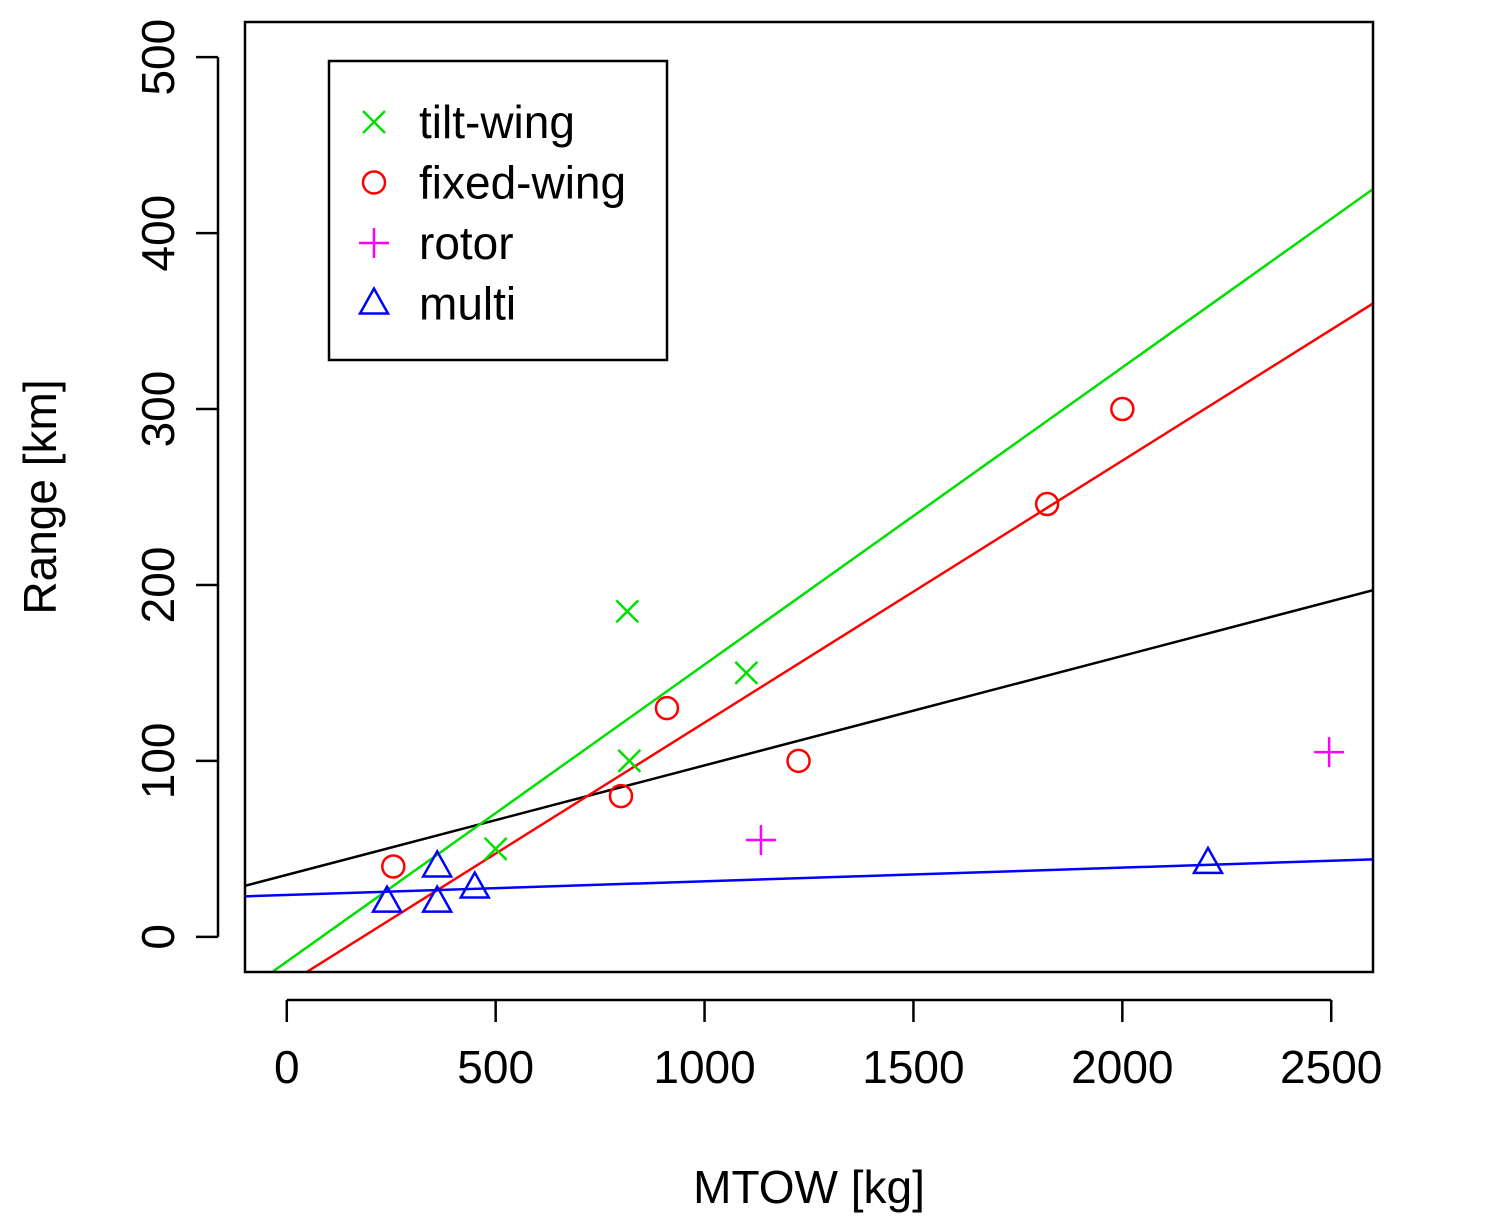 This screenshot has width=1500, height=1230. Describe the element at coordinates (809, 1187) in the screenshot. I see `x-axis-title: MTOW [kg]` at that location.